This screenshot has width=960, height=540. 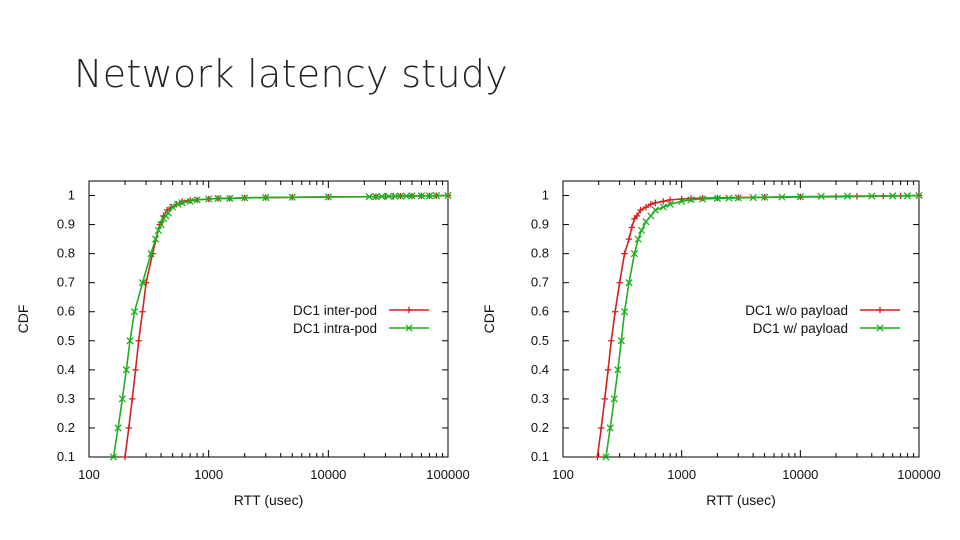 What do you see at coordinates (800, 328) in the screenshot?
I see `legend-label: DC1 w/ payload` at bounding box center [800, 328].